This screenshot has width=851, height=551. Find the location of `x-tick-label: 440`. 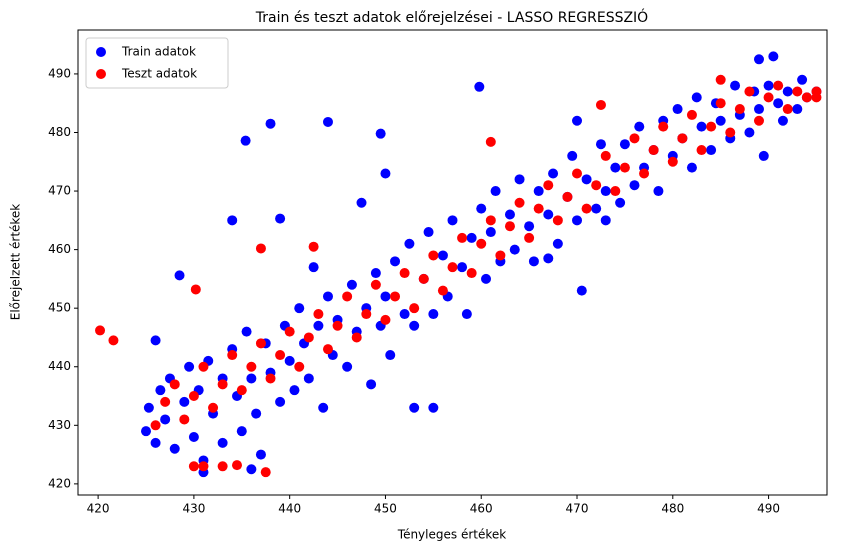

x-tick-label: 440 is located at coordinates (289, 509).